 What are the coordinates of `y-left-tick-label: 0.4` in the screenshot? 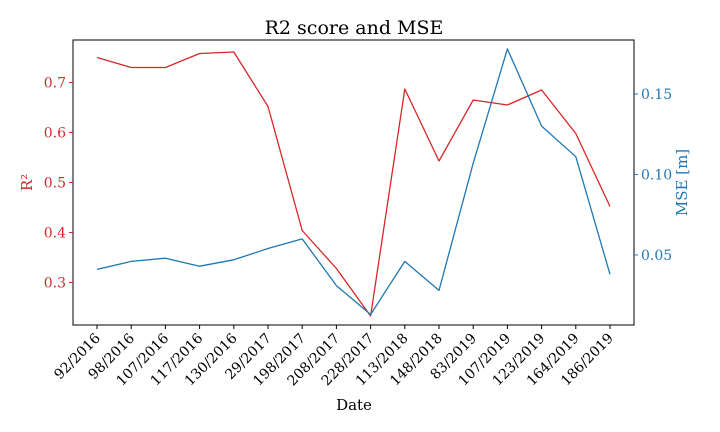 It's located at (55, 234).